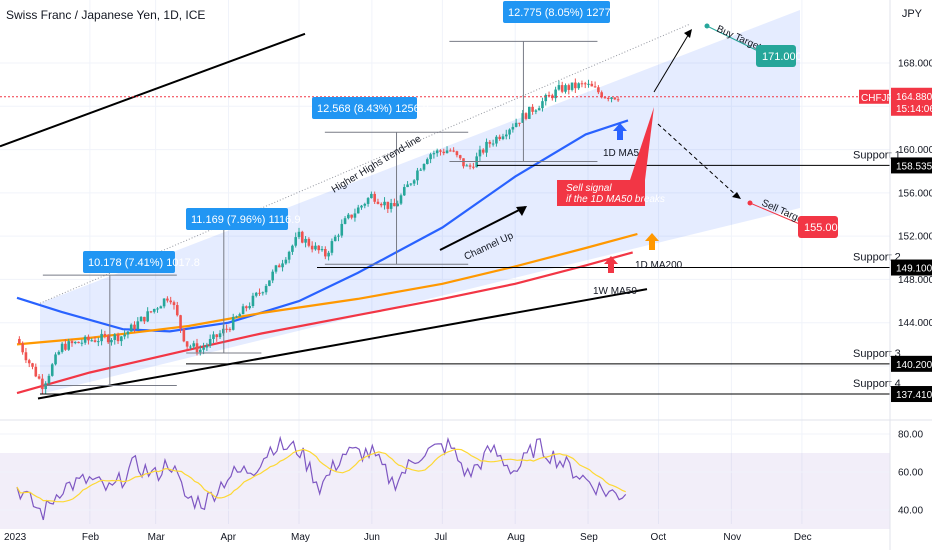  Describe the element at coordinates (564, 13) in the screenshot. I see `measure-text: 12.775 (8.05%) 1277.5` at that location.